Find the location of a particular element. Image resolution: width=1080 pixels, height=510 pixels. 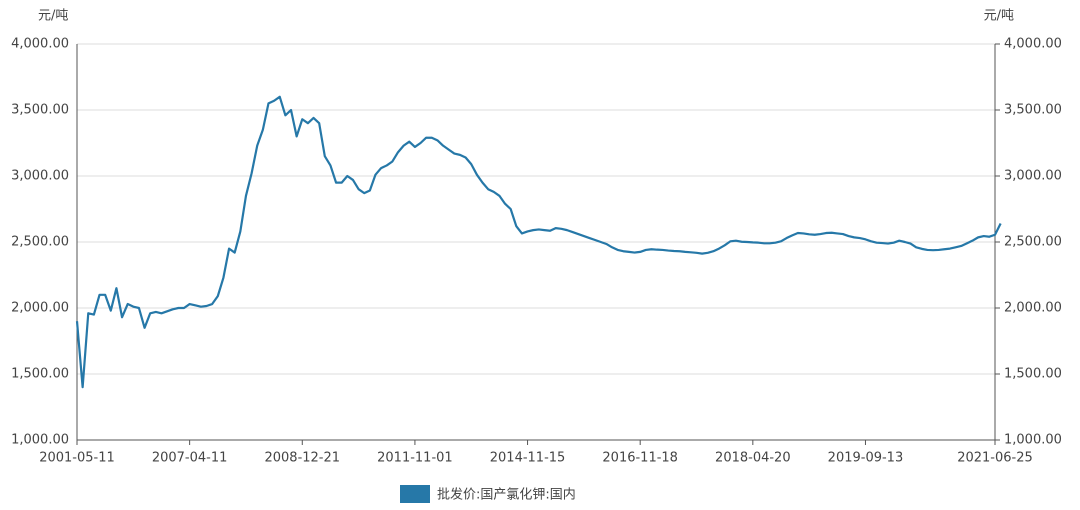

x-tick-label: 2001-05-11 is located at coordinates (77, 458).